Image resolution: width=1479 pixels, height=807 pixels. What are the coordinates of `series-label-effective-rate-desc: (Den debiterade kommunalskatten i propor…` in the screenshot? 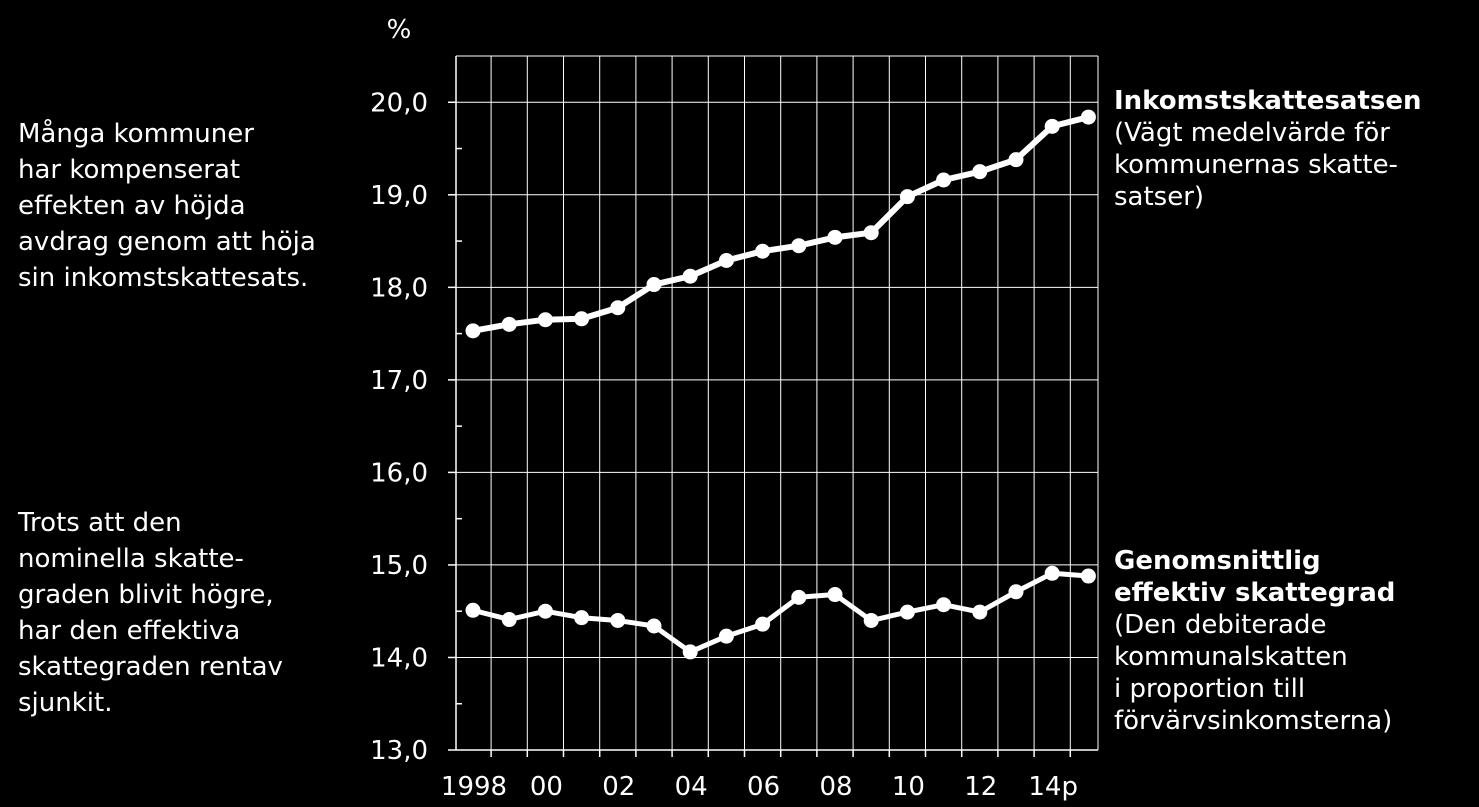 It's located at (1253, 673).